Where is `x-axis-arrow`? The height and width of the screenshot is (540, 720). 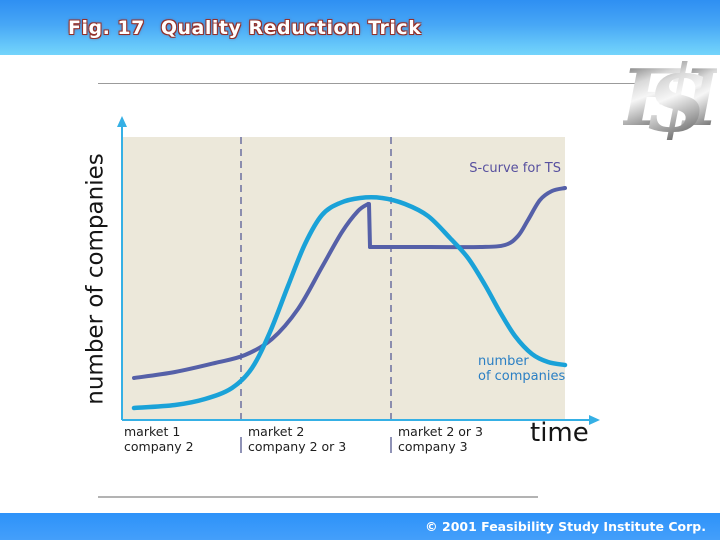 x-axis-arrow is located at coordinates (594, 420).